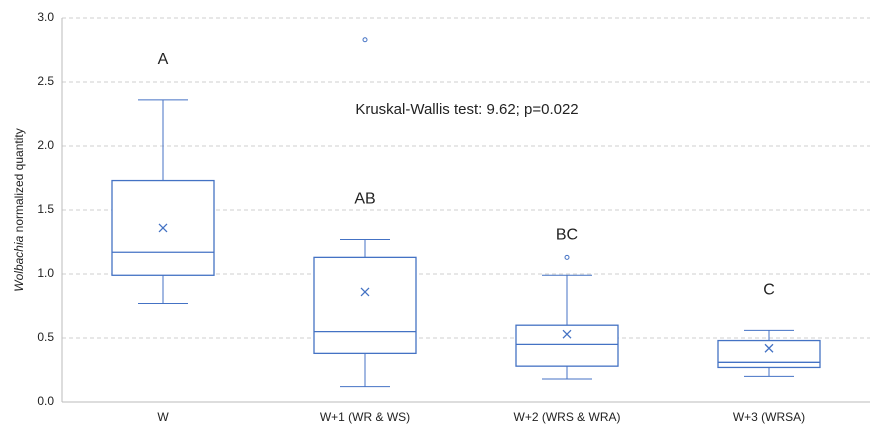 This screenshot has width=873, height=425. What do you see at coordinates (163, 417) in the screenshot?
I see `x-tick-label: W` at bounding box center [163, 417].